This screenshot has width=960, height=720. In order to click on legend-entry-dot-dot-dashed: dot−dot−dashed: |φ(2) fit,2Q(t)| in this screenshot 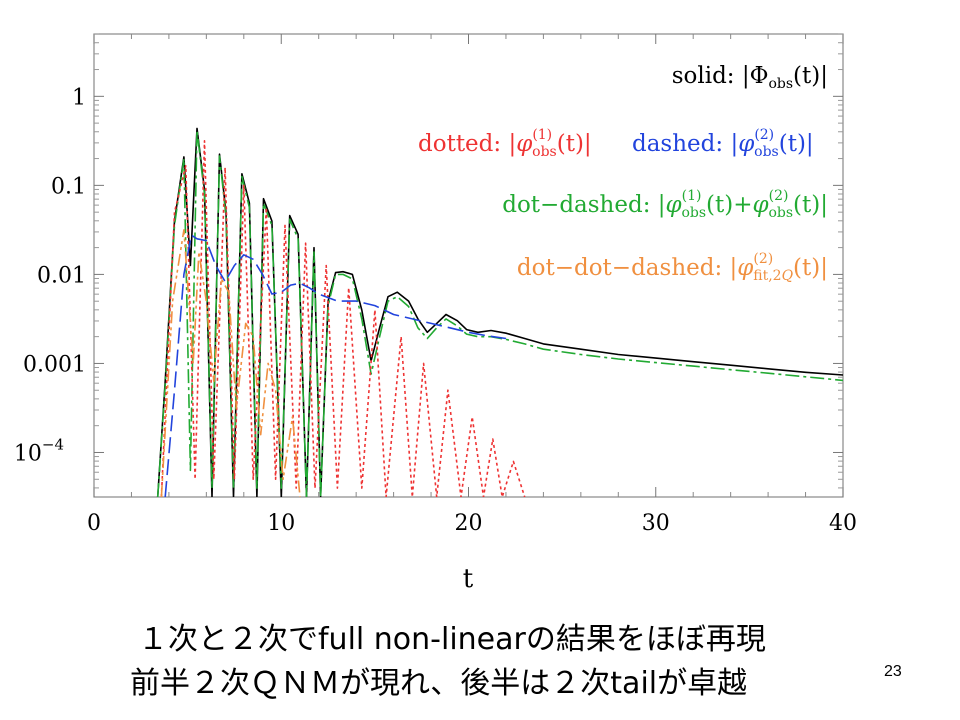, I will do `click(672, 267)`.